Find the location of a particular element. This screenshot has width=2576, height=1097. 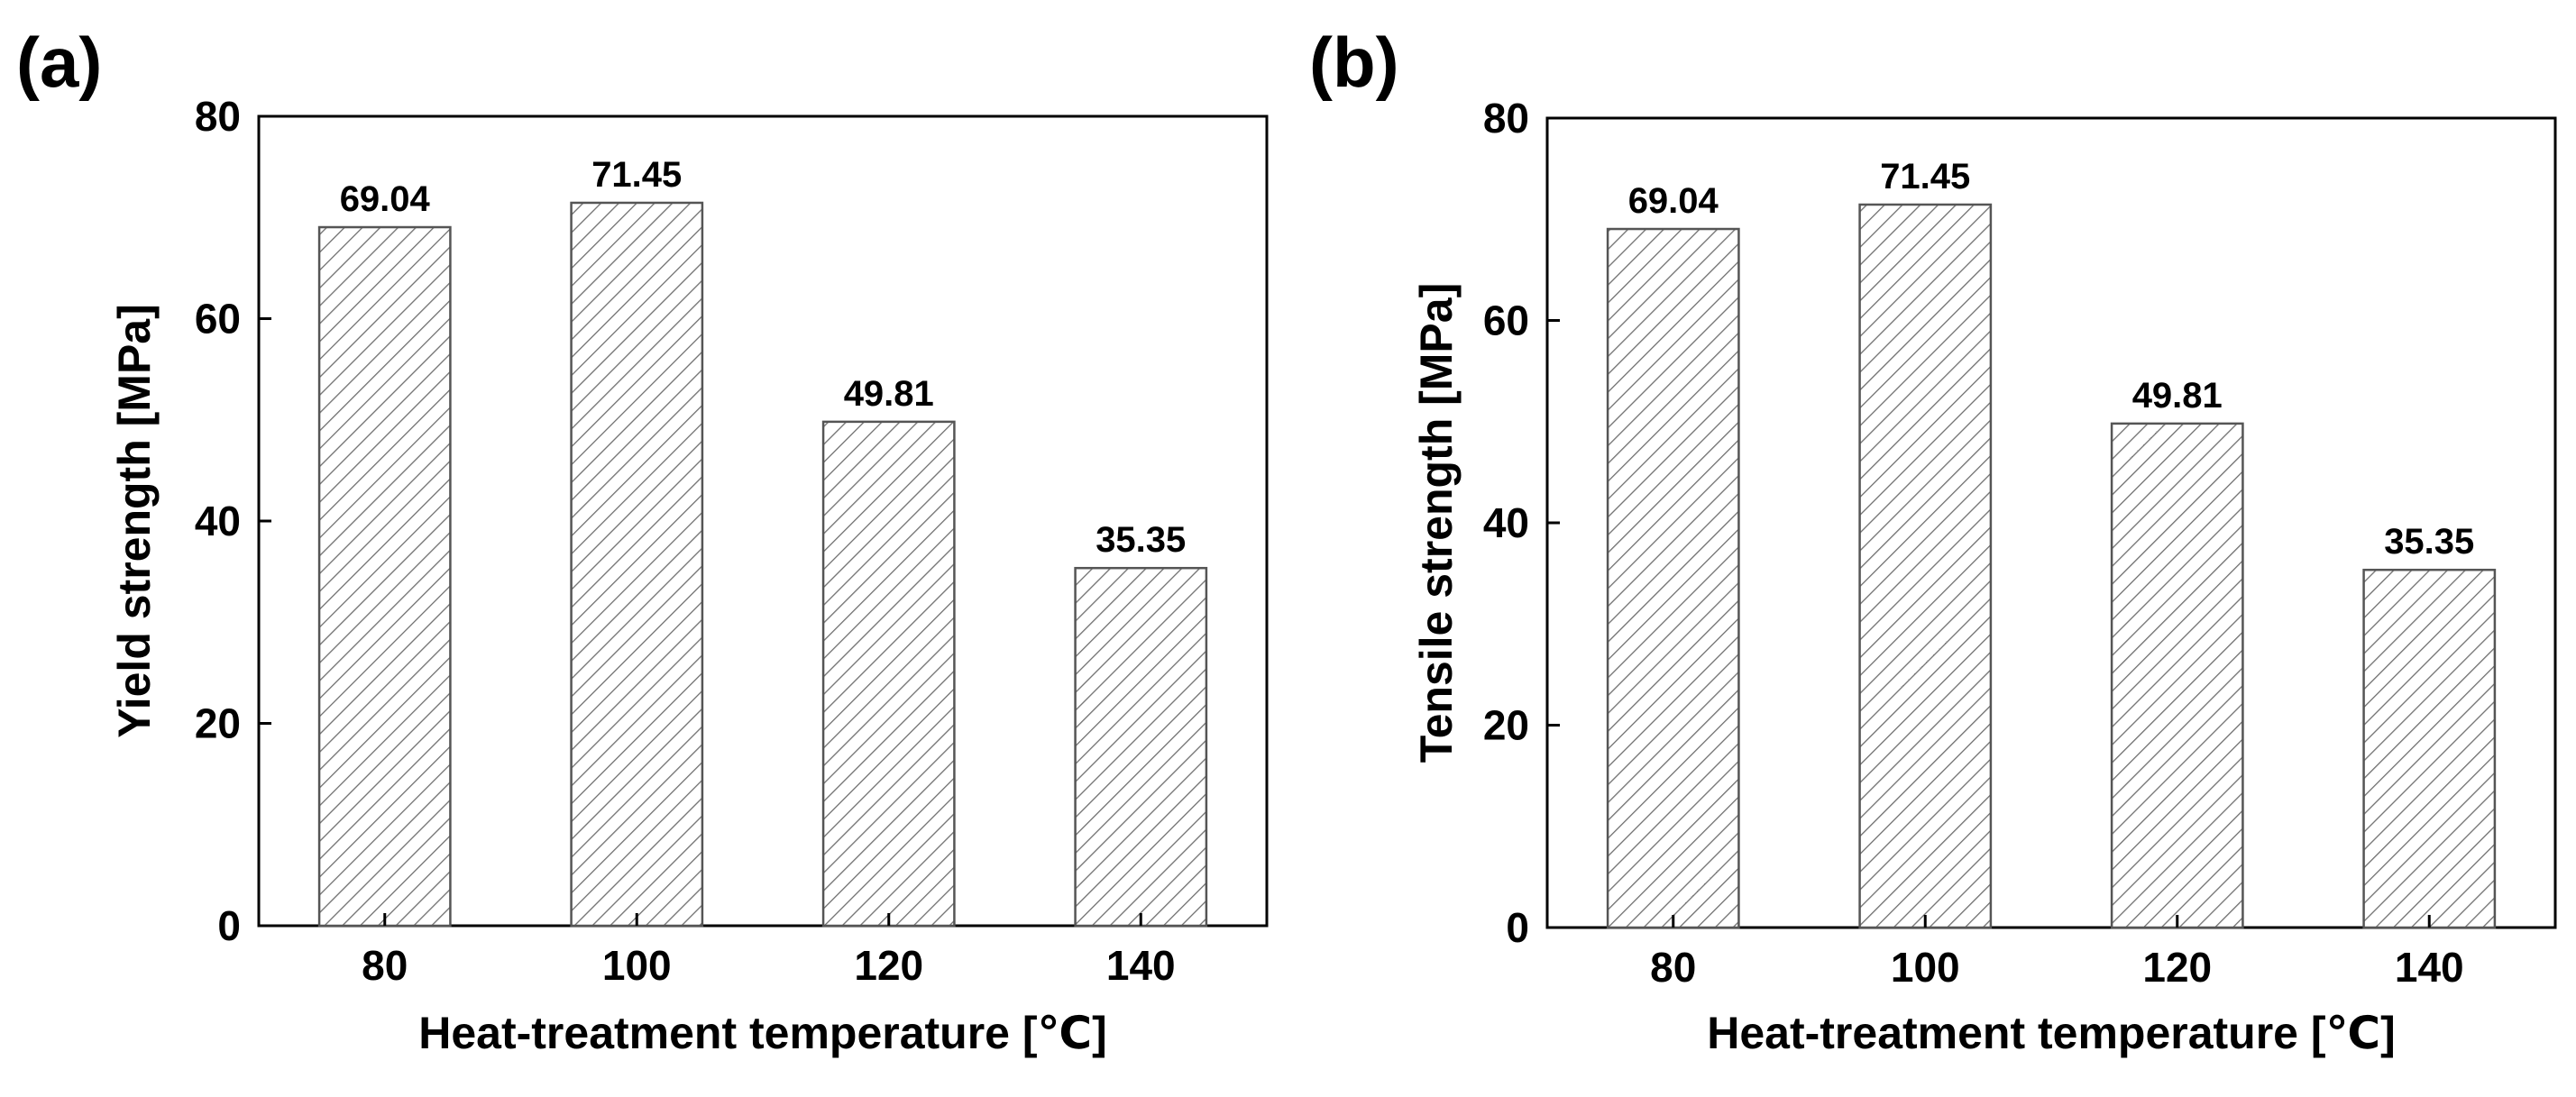

y-axis-label: Tensile strength [MPa] is located at coordinates (1436, 523).